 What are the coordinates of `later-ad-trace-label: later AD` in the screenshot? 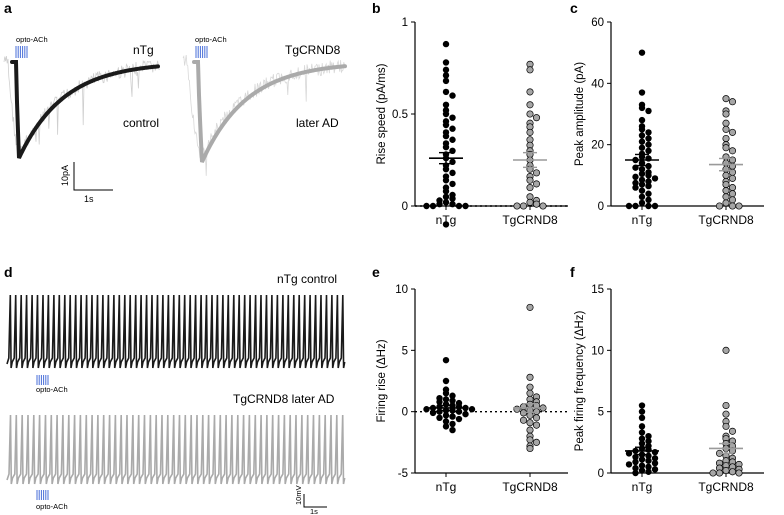 It's located at (317, 123).